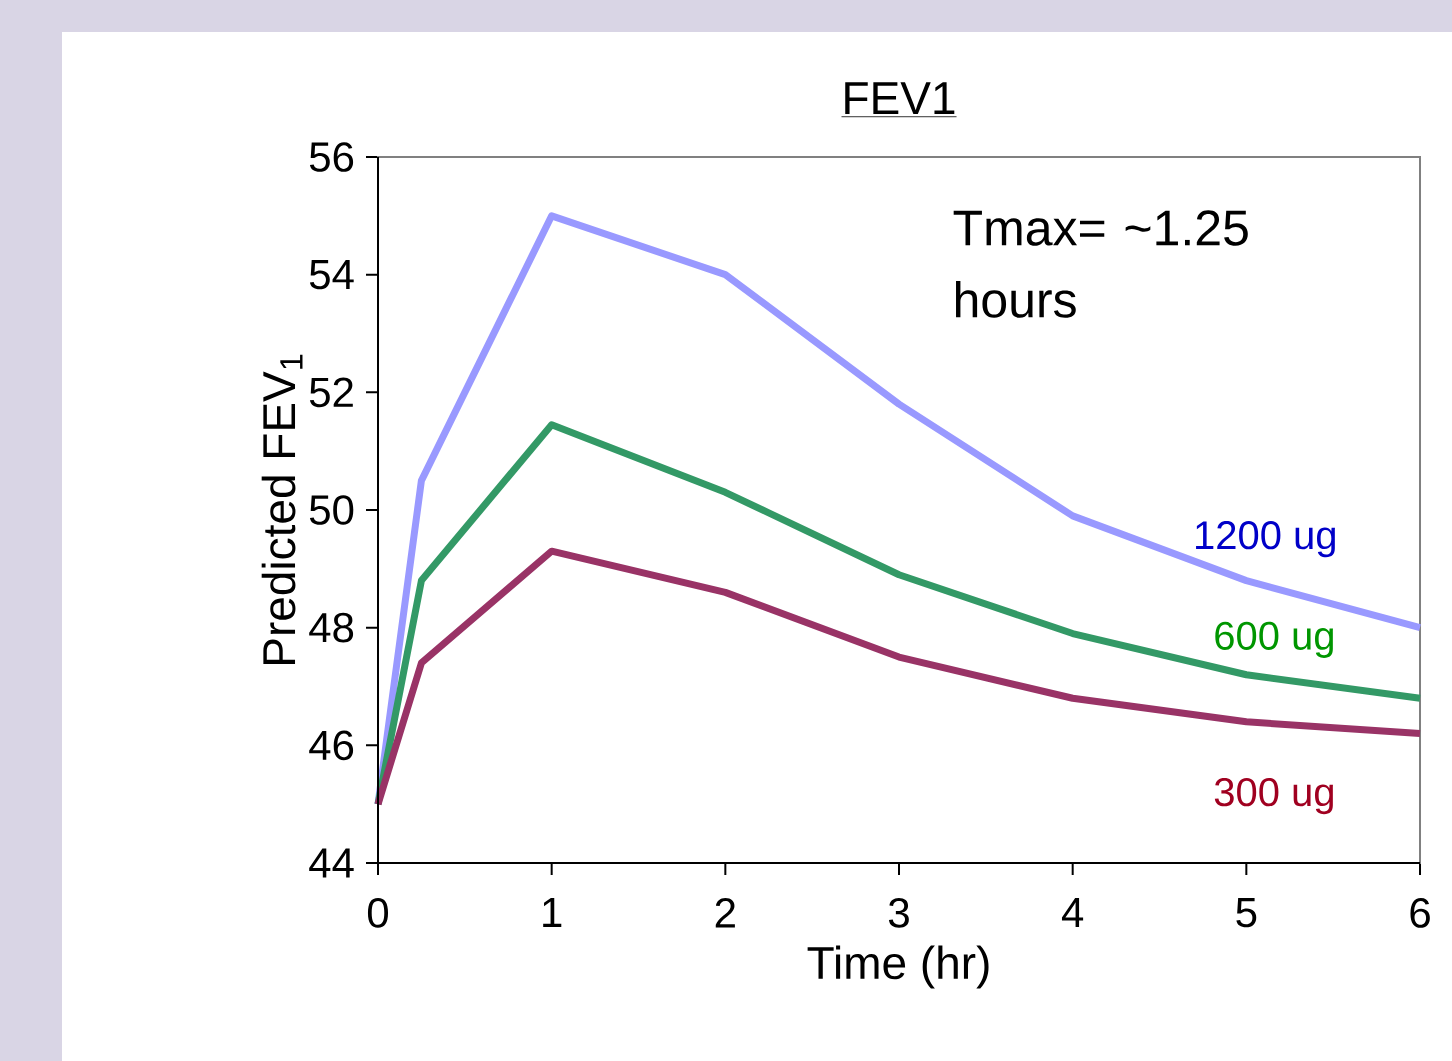 The width and height of the screenshot is (1452, 1061). What do you see at coordinates (1420, 913) in the screenshot?
I see `x-tick-label: 6` at bounding box center [1420, 913].